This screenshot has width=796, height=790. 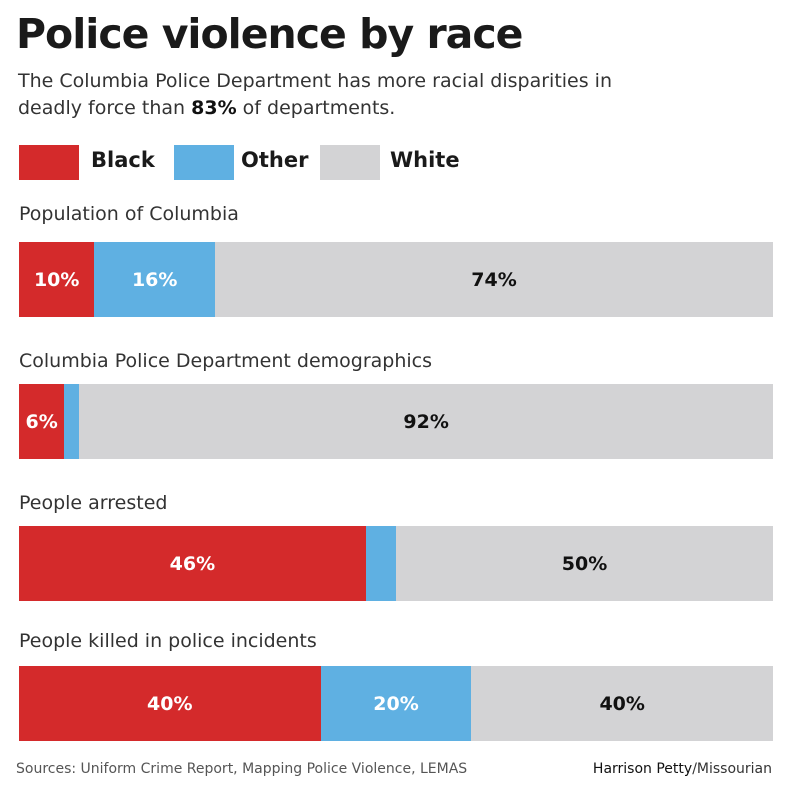 I want to click on legend-label-other: Other, so click(x=275, y=160).